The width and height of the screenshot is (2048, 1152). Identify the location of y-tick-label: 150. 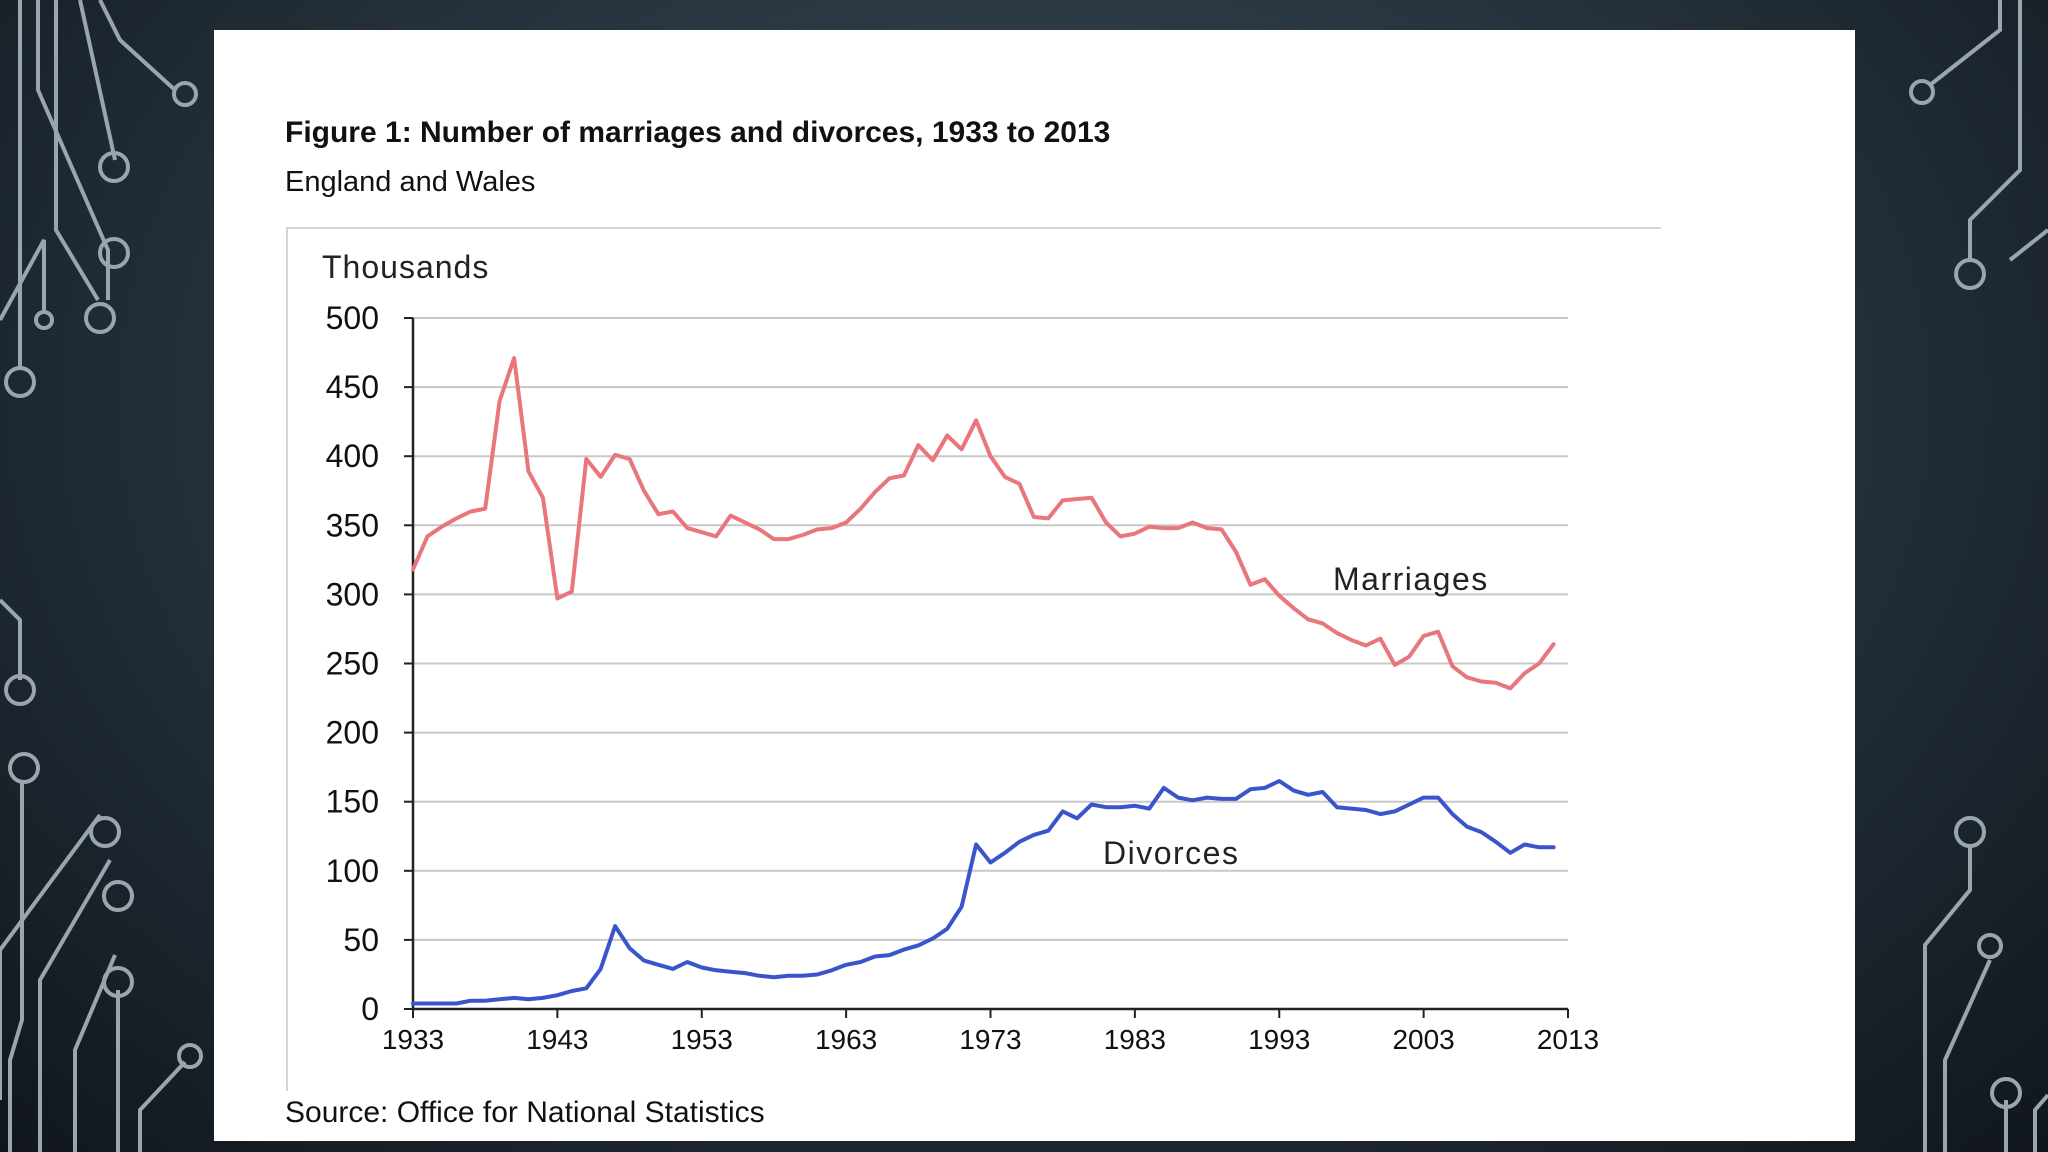
(352, 802).